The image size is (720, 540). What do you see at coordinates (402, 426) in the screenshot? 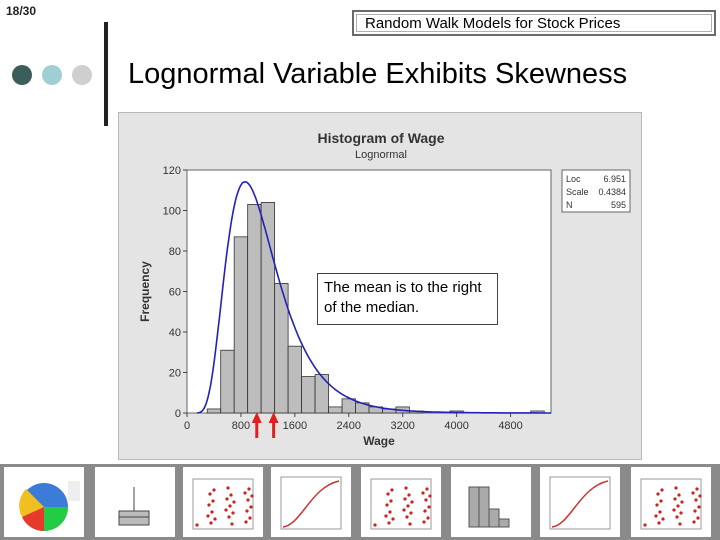
I see `x-tick-label: 3200` at bounding box center [402, 426].